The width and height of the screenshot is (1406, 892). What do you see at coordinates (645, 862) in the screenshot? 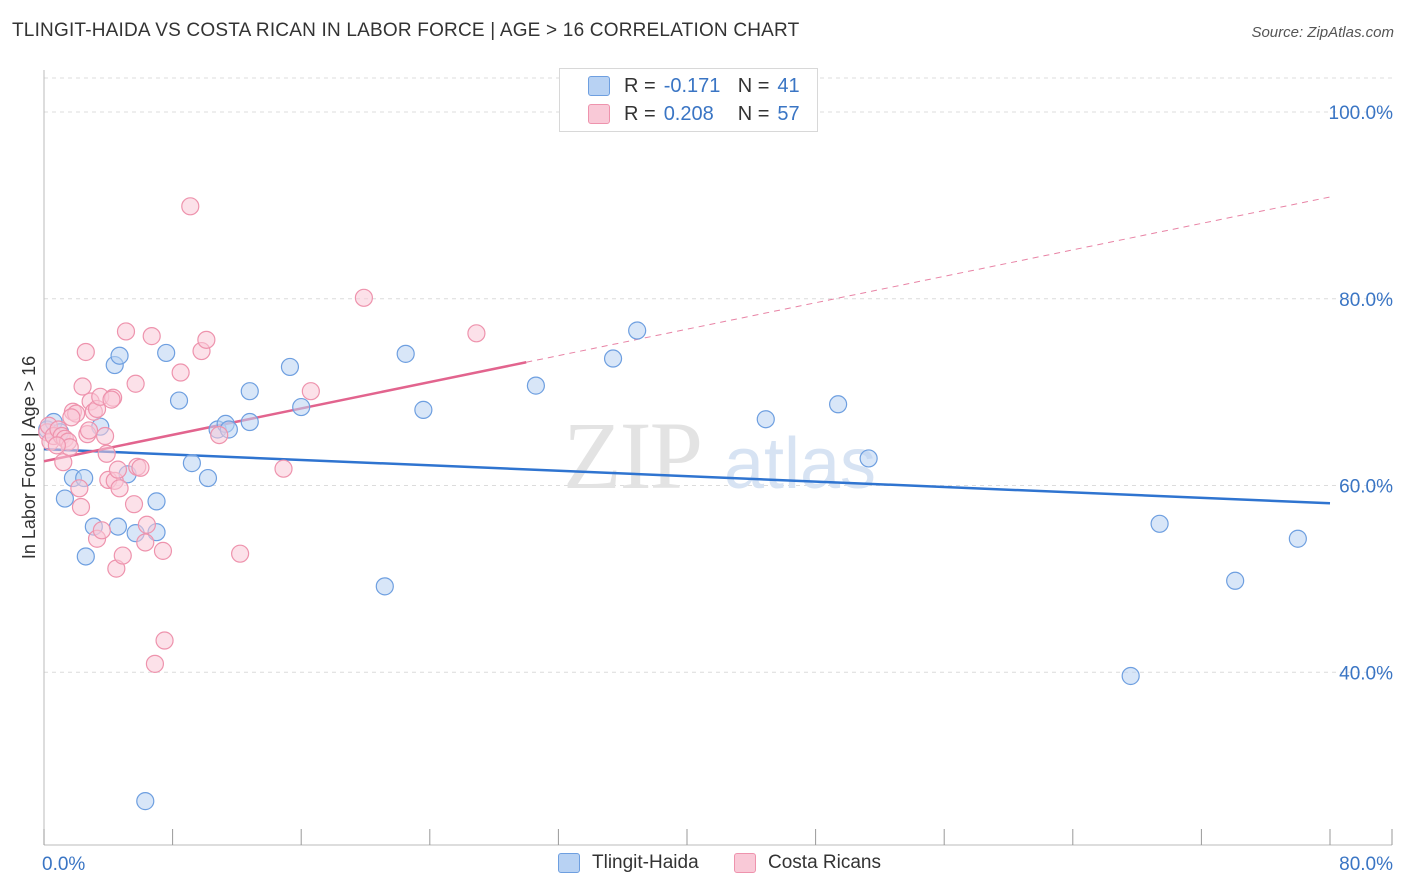
I see `bottom-legend-label: Tlingit-Haida` at bounding box center [645, 862].